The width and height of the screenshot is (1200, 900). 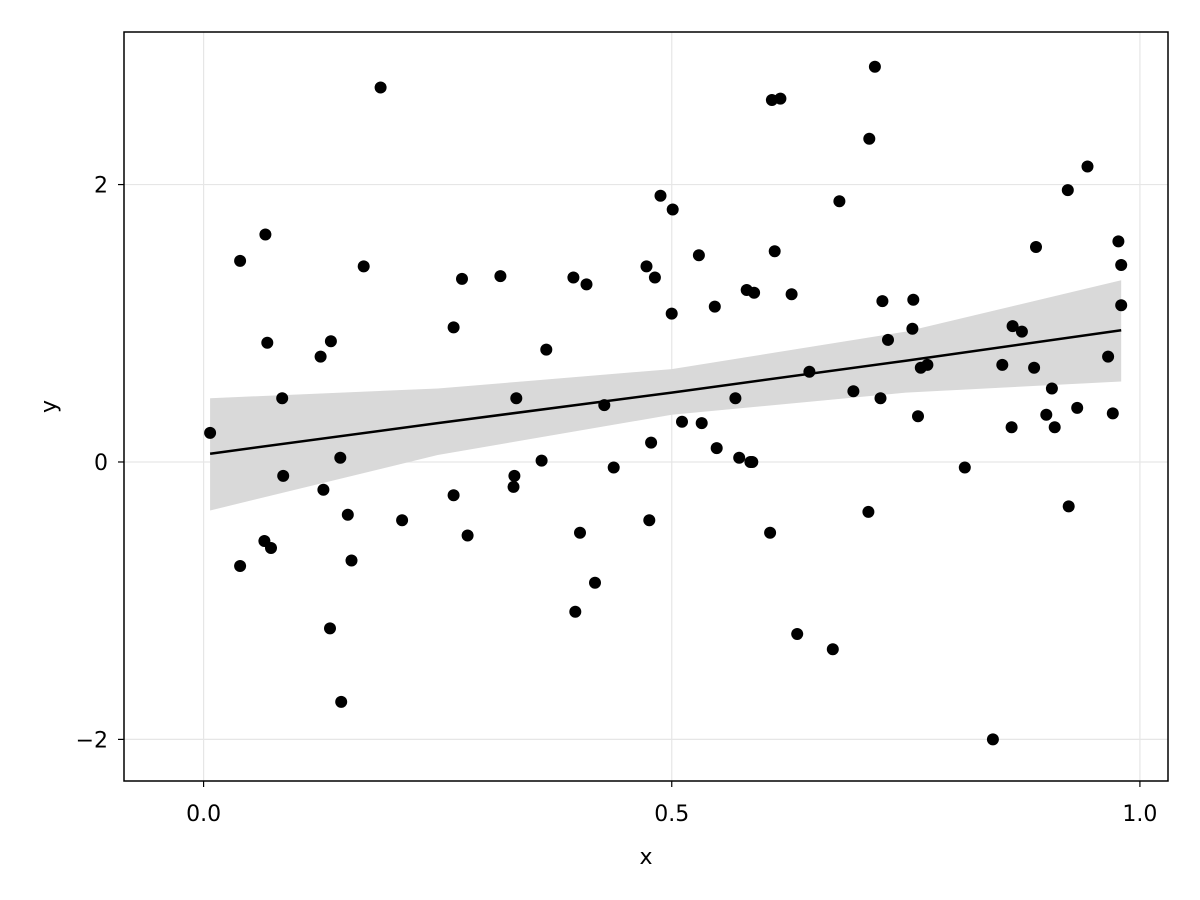 I want to click on fit-line, so click(x=665, y=391).